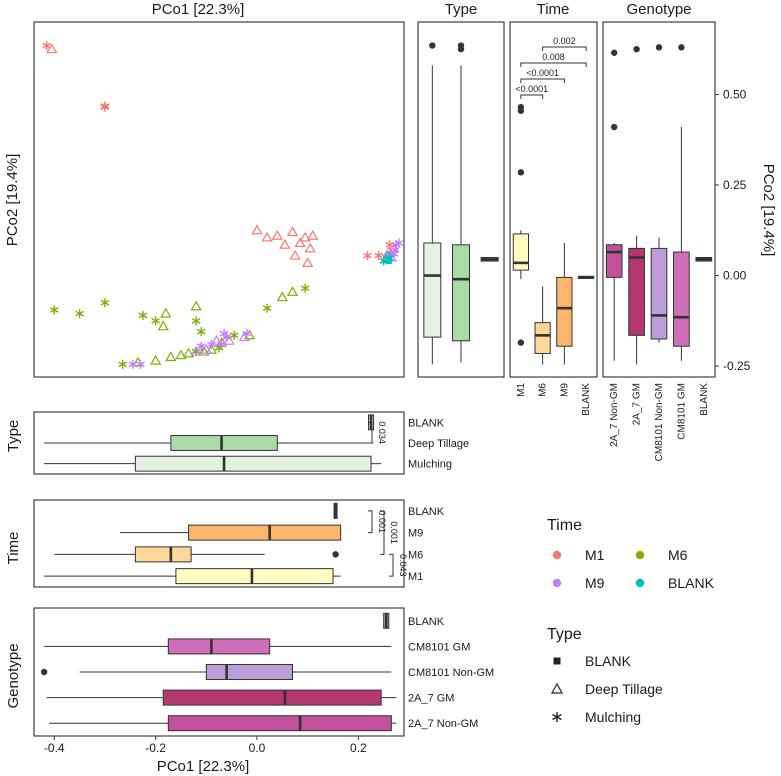 This screenshot has width=781, height=776. What do you see at coordinates (553, 218) in the screenshot?
I see `time-y-boxplot-panel: M1 M6 M9 BLANK <0.0001 <0.0001 0.008 0.002` at bounding box center [553, 218].